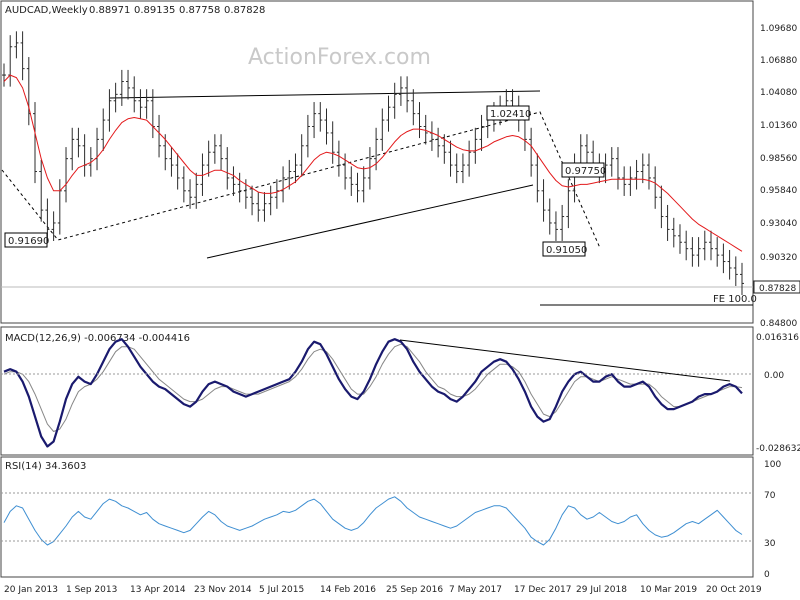 Image resolution: width=800 pixels, height=600 pixels. I want to click on price-tick-label: 1.01360, so click(778, 126).